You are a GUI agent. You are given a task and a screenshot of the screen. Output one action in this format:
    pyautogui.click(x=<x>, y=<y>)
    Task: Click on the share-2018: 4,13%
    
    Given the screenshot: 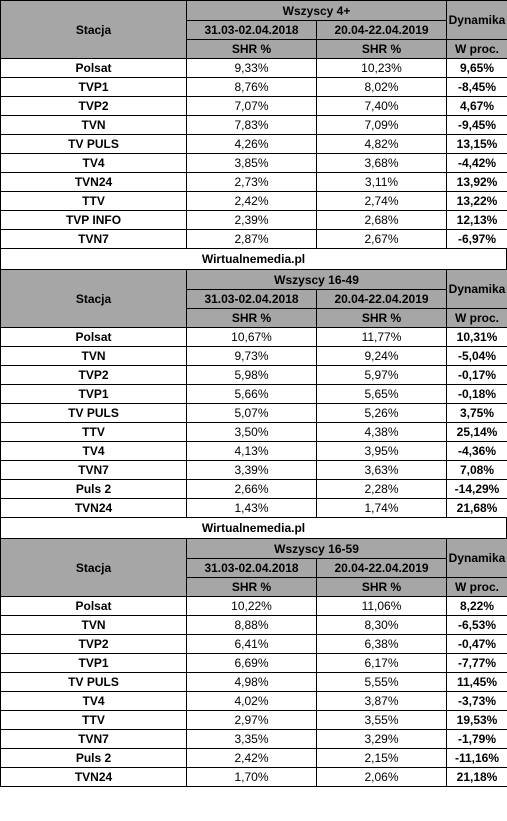 What is the action you would take?
    pyautogui.click(x=251, y=451)
    